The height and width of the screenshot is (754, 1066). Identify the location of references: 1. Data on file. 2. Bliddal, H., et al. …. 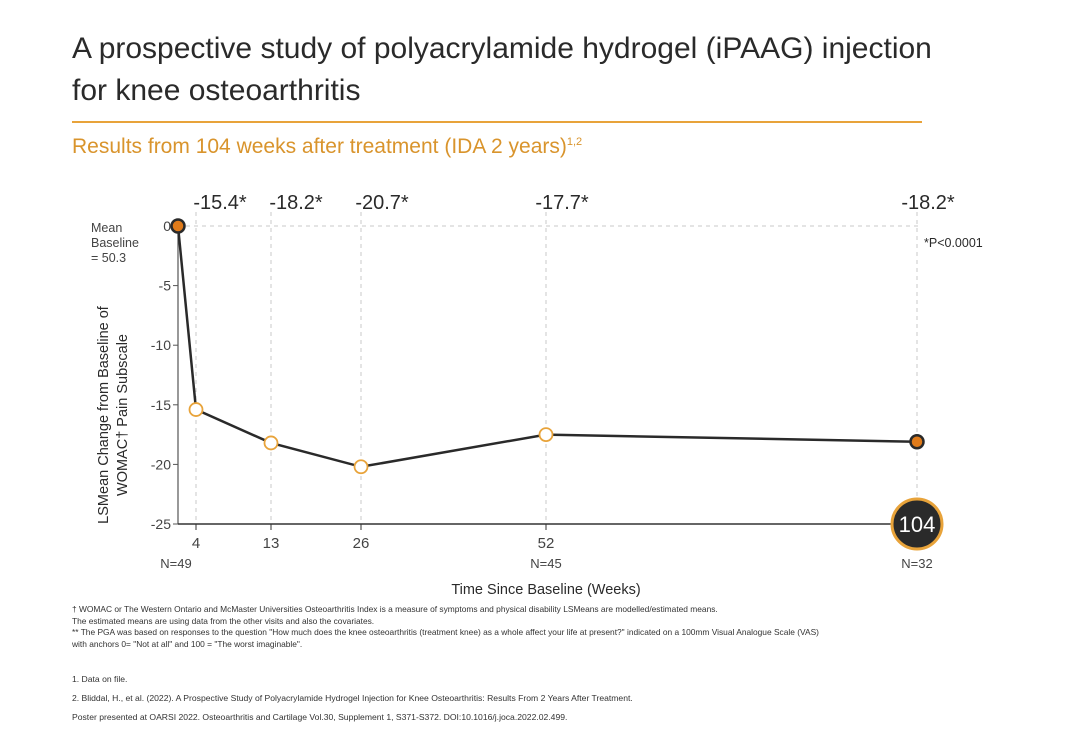
(522, 698).